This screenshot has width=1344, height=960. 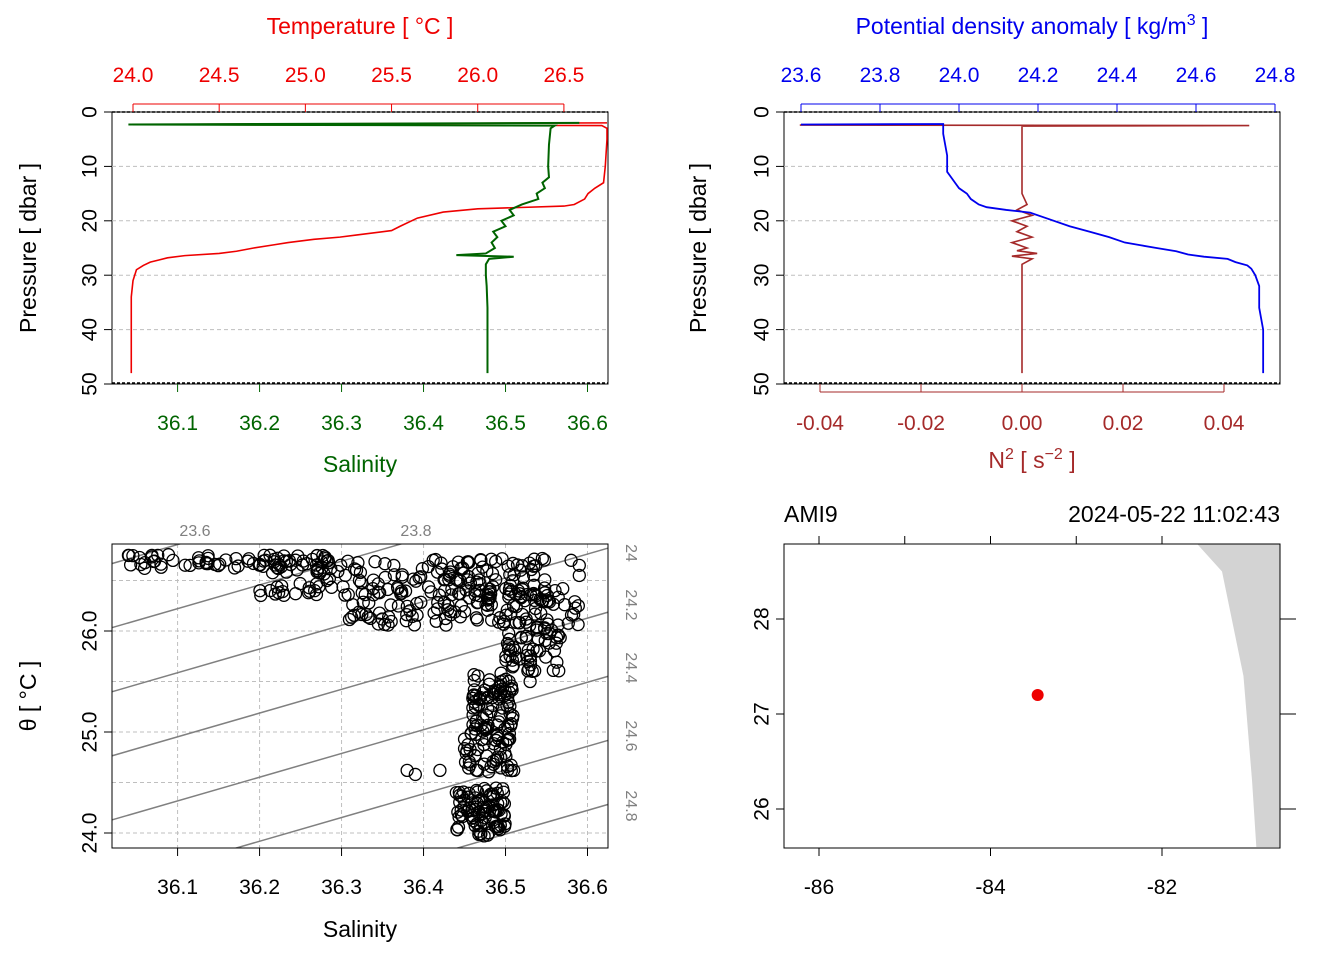 I want to click on density-tick-label: 24.4, so click(x=1117, y=75).